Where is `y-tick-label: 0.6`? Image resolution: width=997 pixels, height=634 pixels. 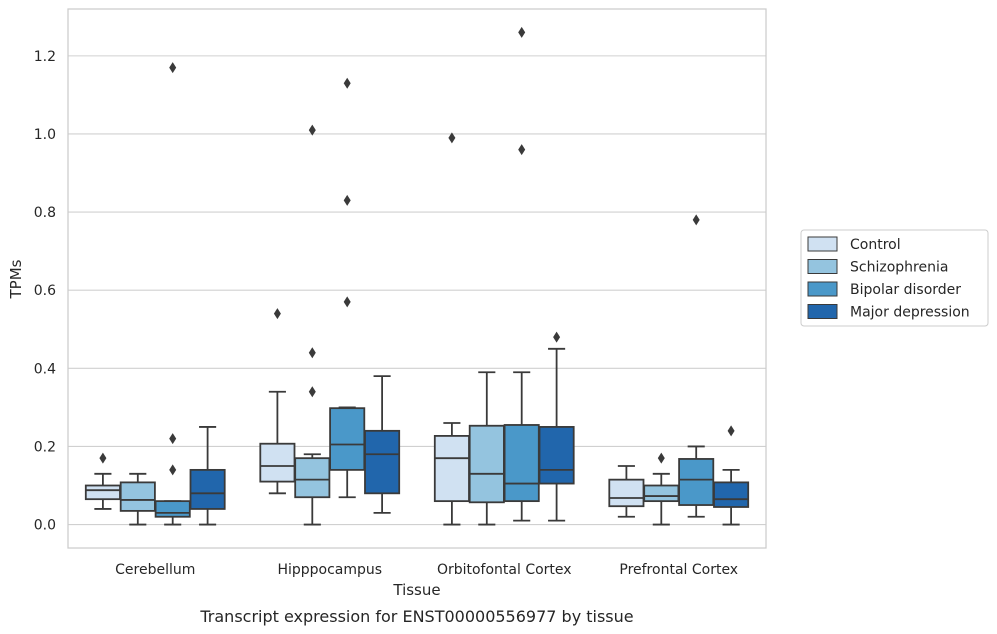
y-tick-label: 0.6 is located at coordinates (45, 291).